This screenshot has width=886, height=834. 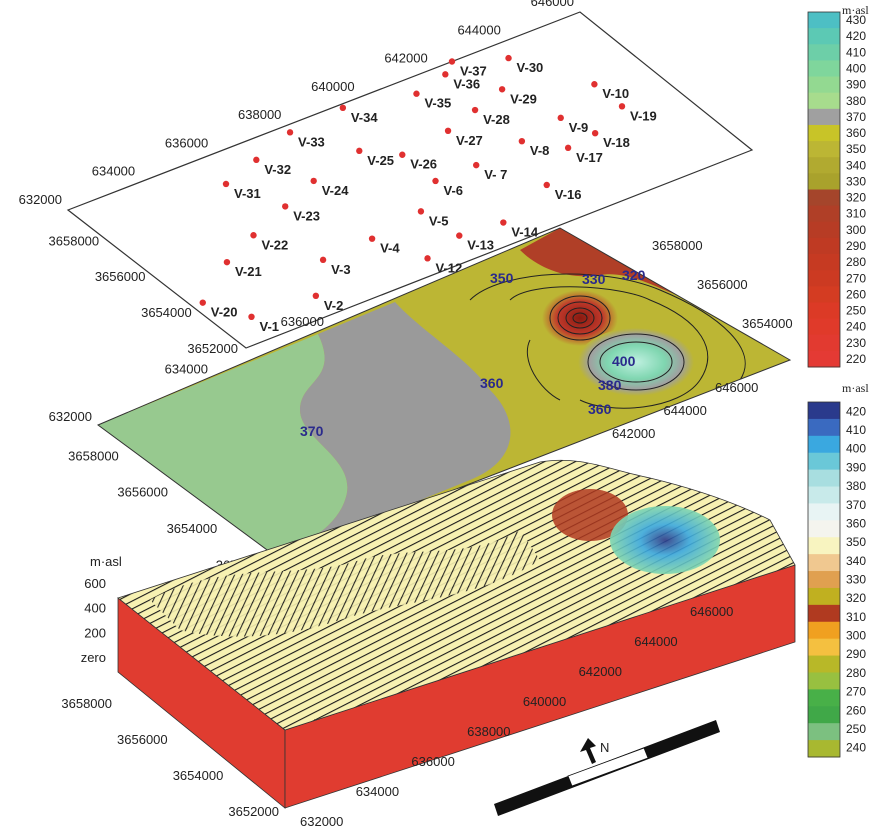 I want to click on north-arrow-icon, so click(x=588, y=751).